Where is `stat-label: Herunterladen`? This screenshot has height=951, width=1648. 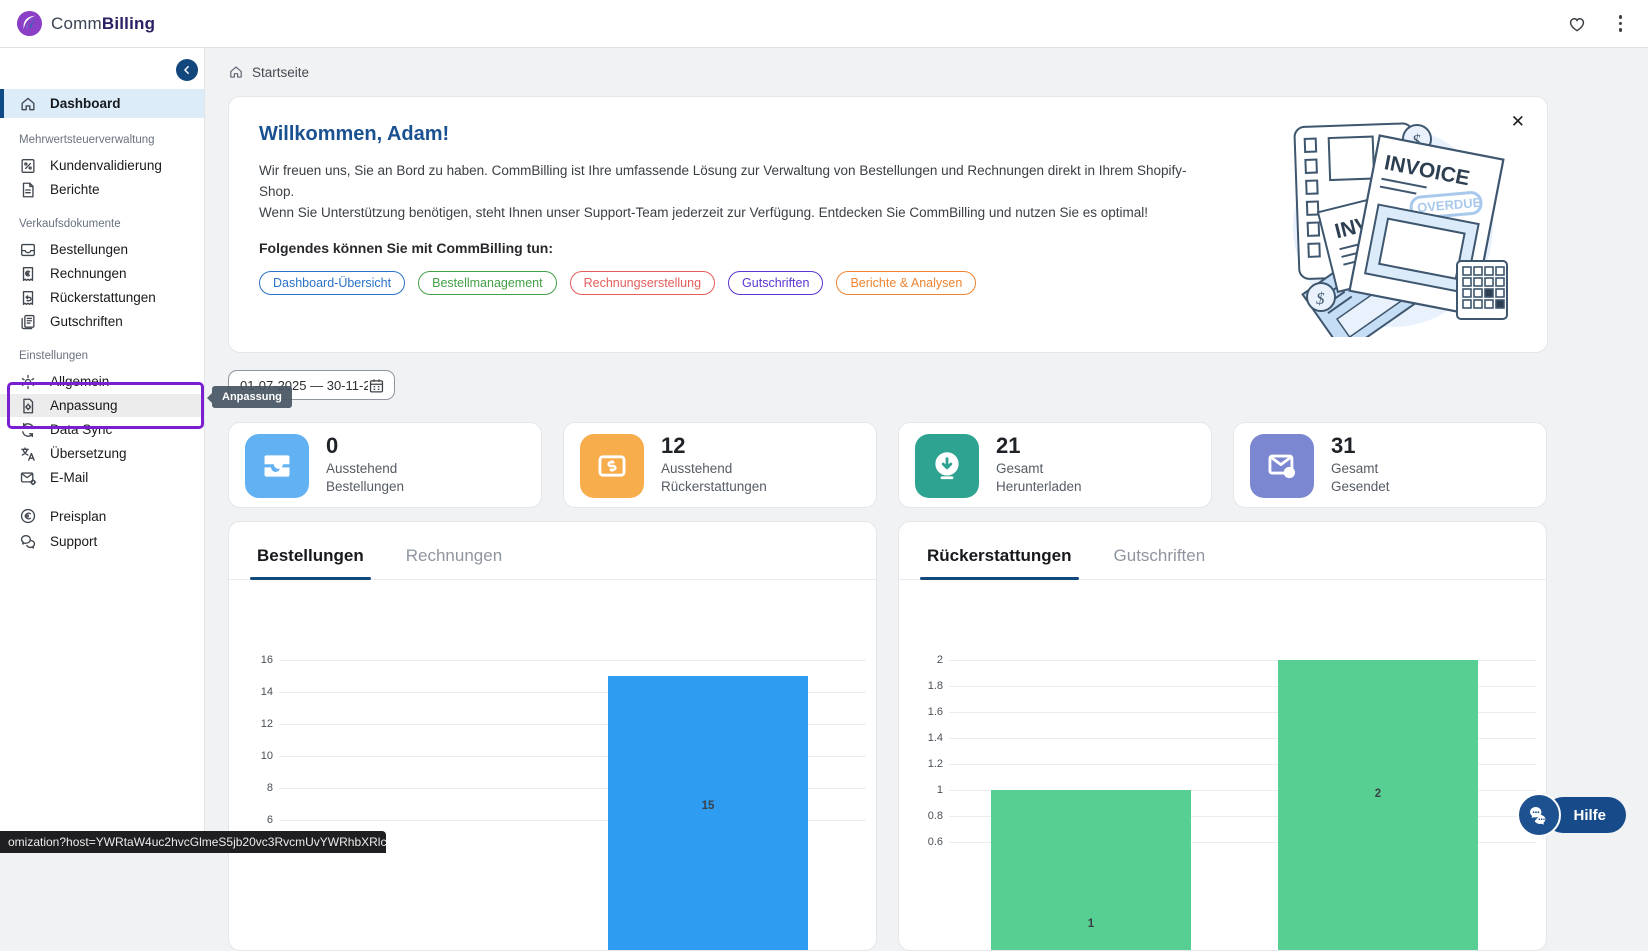
stat-label: Herunterladen is located at coordinates (1039, 487).